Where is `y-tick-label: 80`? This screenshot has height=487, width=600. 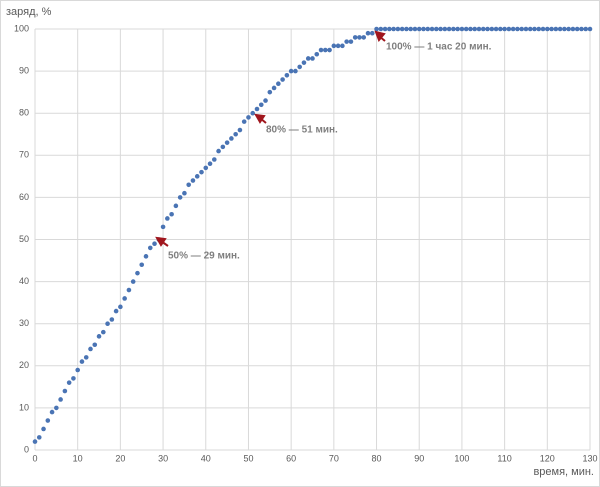
y-tick-label: 80 is located at coordinates (24, 113).